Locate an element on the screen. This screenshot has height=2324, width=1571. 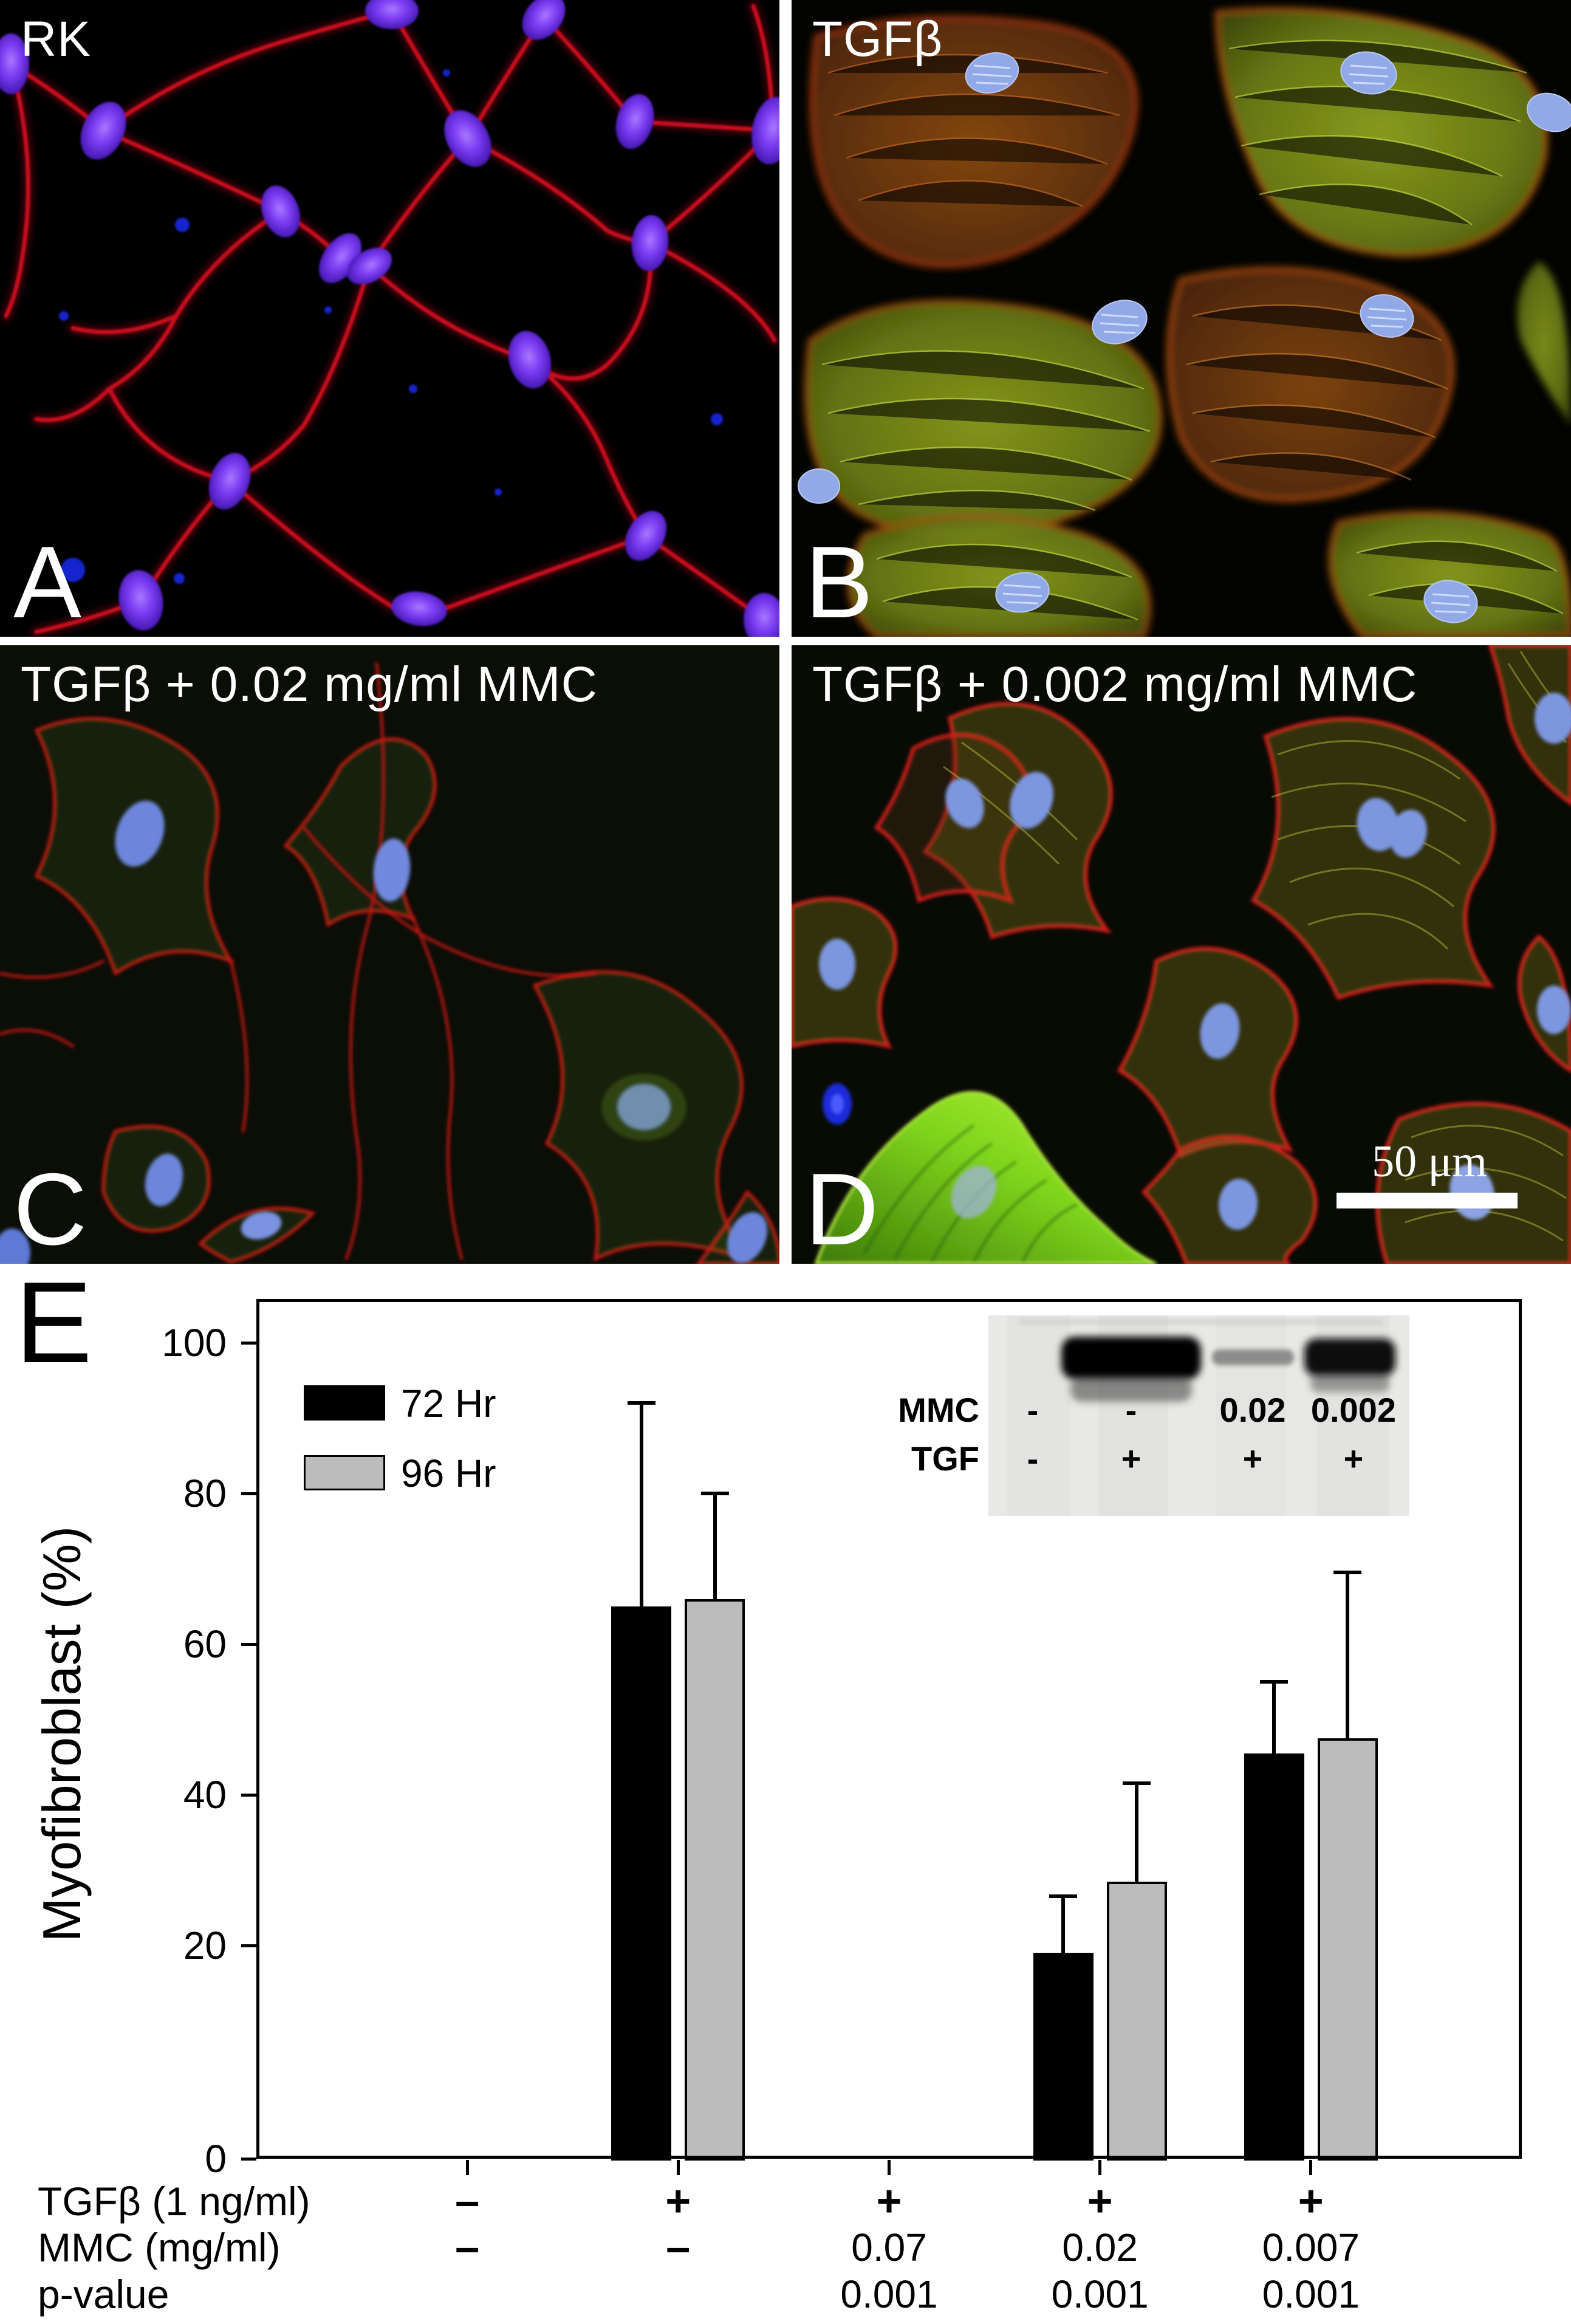
legend-swatch-72hr is located at coordinates (344, 1403).